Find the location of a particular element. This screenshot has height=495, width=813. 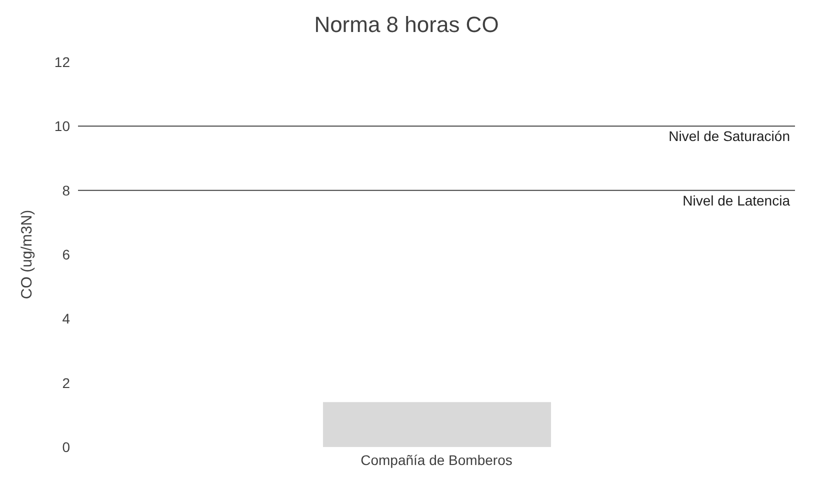

y-tick-label: 4 is located at coordinates (66, 318).